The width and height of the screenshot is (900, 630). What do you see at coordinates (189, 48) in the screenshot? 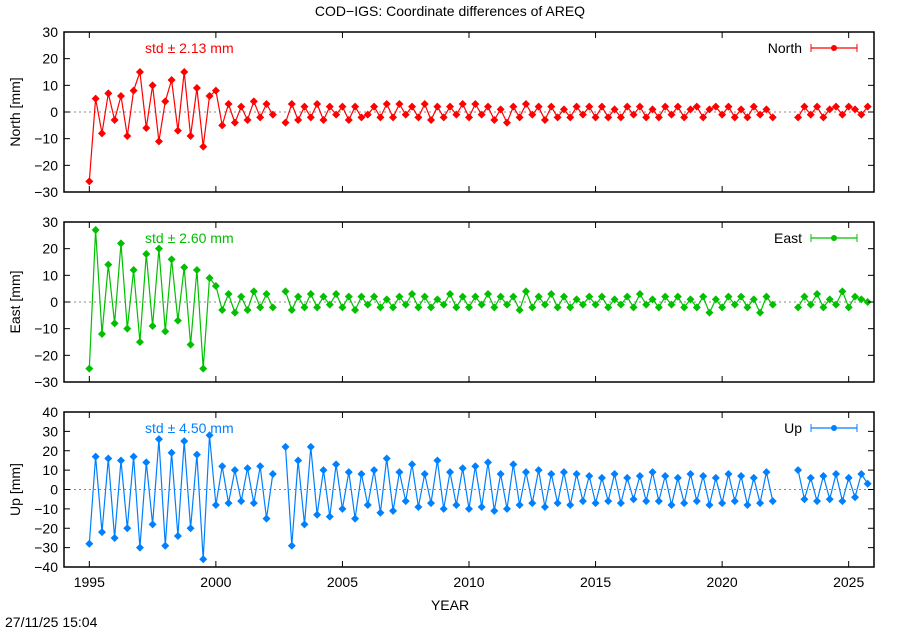
I see `std-label: std ± 2.13 mm` at bounding box center [189, 48].